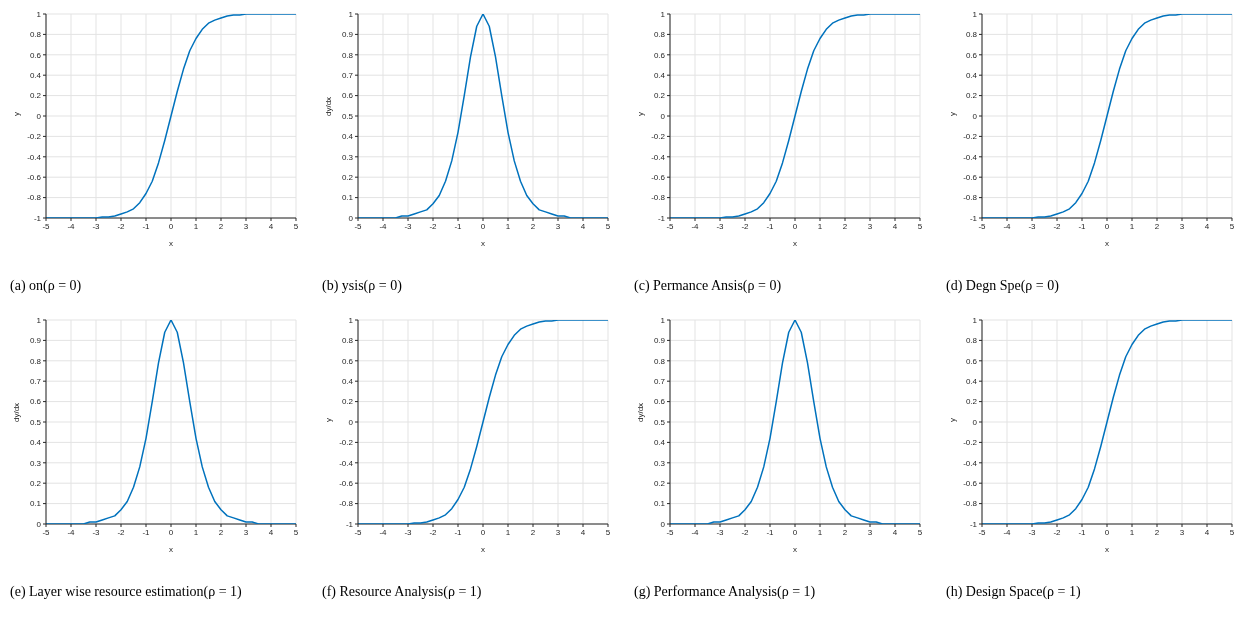 The width and height of the screenshot is (1257, 636). Describe the element at coordinates (659, 422) in the screenshot. I see `y-tick-label: 0.5` at that location.